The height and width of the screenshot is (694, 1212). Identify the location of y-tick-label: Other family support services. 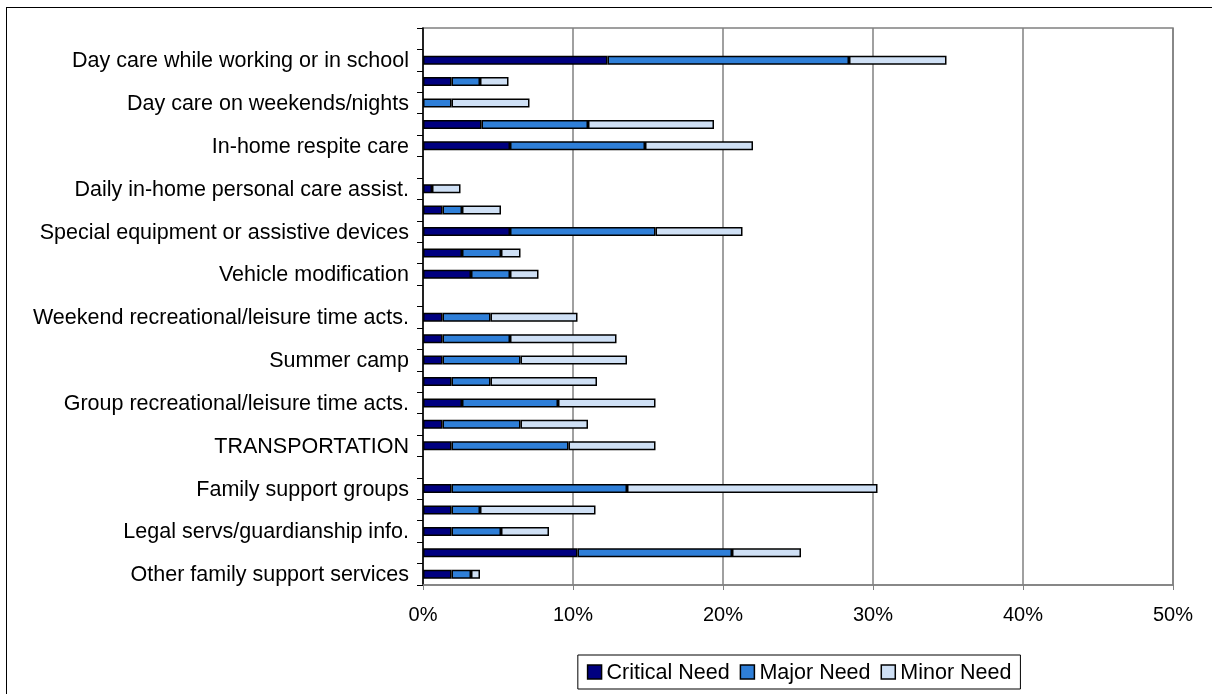
(269, 574).